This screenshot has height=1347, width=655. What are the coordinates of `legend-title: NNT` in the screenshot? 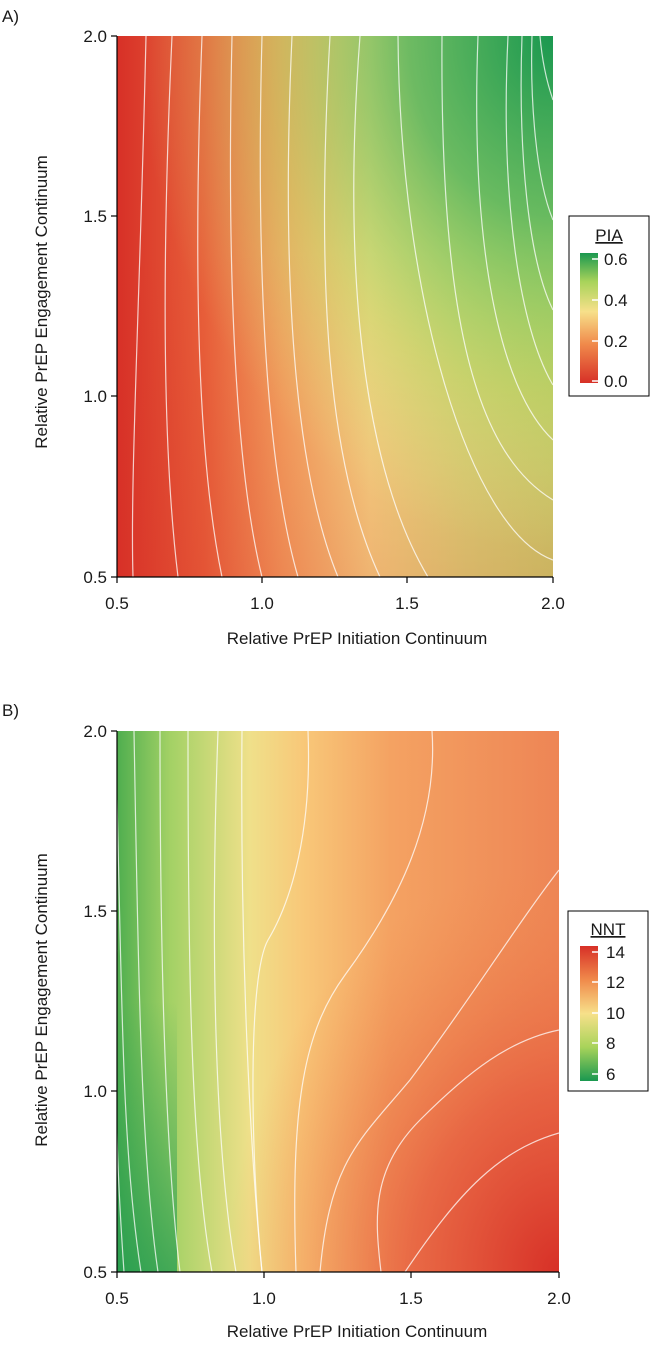 It's located at (608, 929).